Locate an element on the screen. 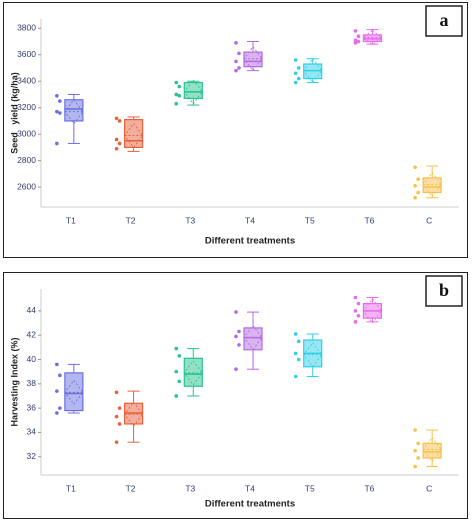  y-tick-label: 38 is located at coordinates (32, 383).